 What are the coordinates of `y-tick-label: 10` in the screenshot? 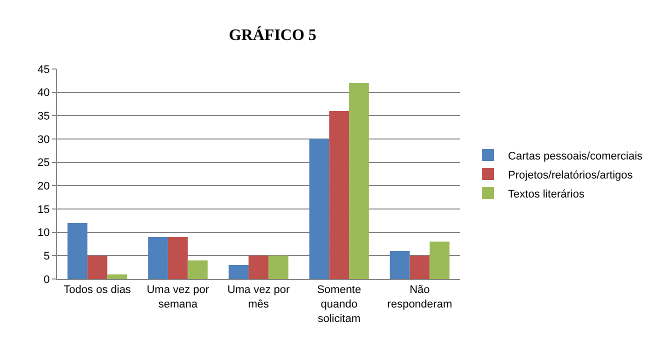 It's located at (44, 233).